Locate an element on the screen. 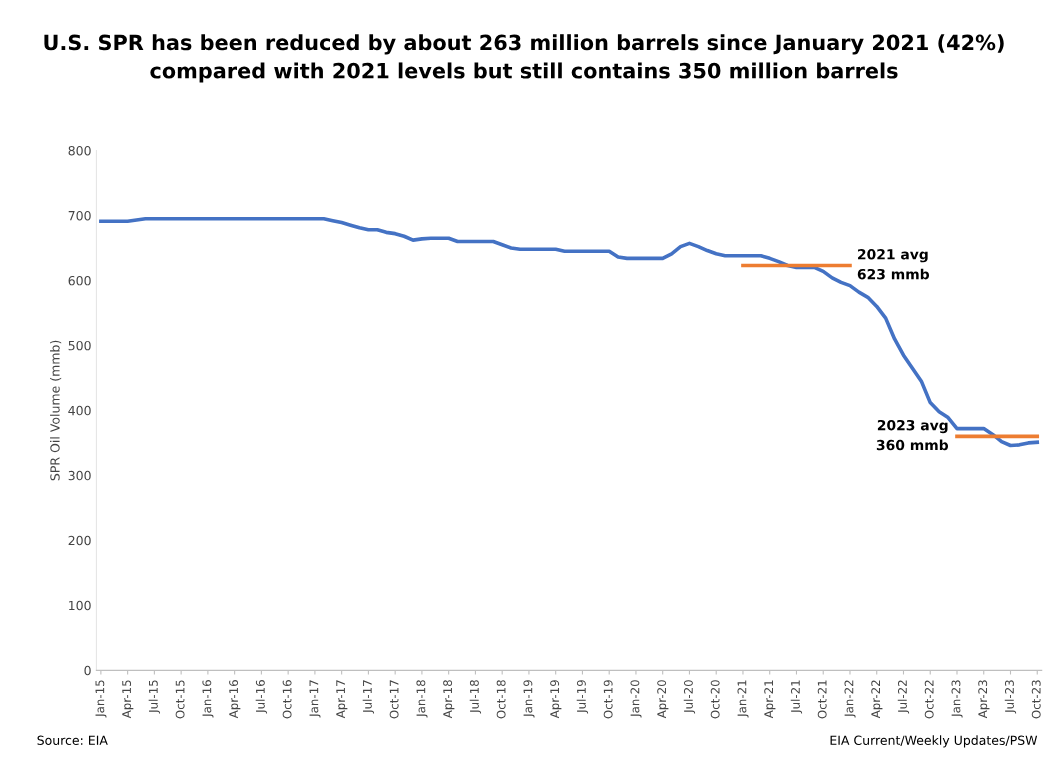 The width and height of the screenshot is (1048, 760). y-tick-label: 700 is located at coordinates (79, 215).